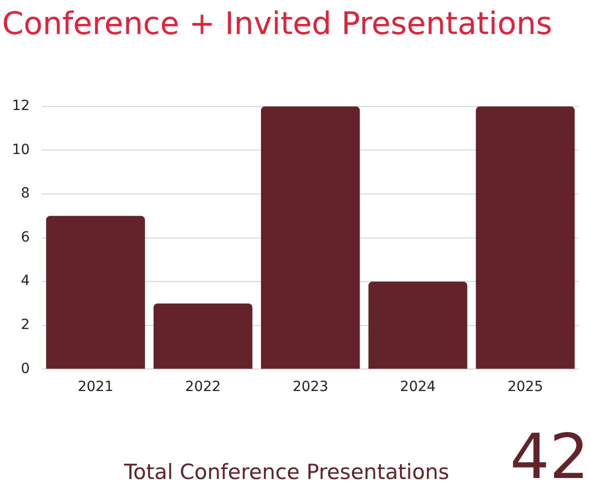 This screenshot has width=589, height=488. What do you see at coordinates (25, 237) in the screenshot?
I see `y-tick-label: 6` at bounding box center [25, 237].